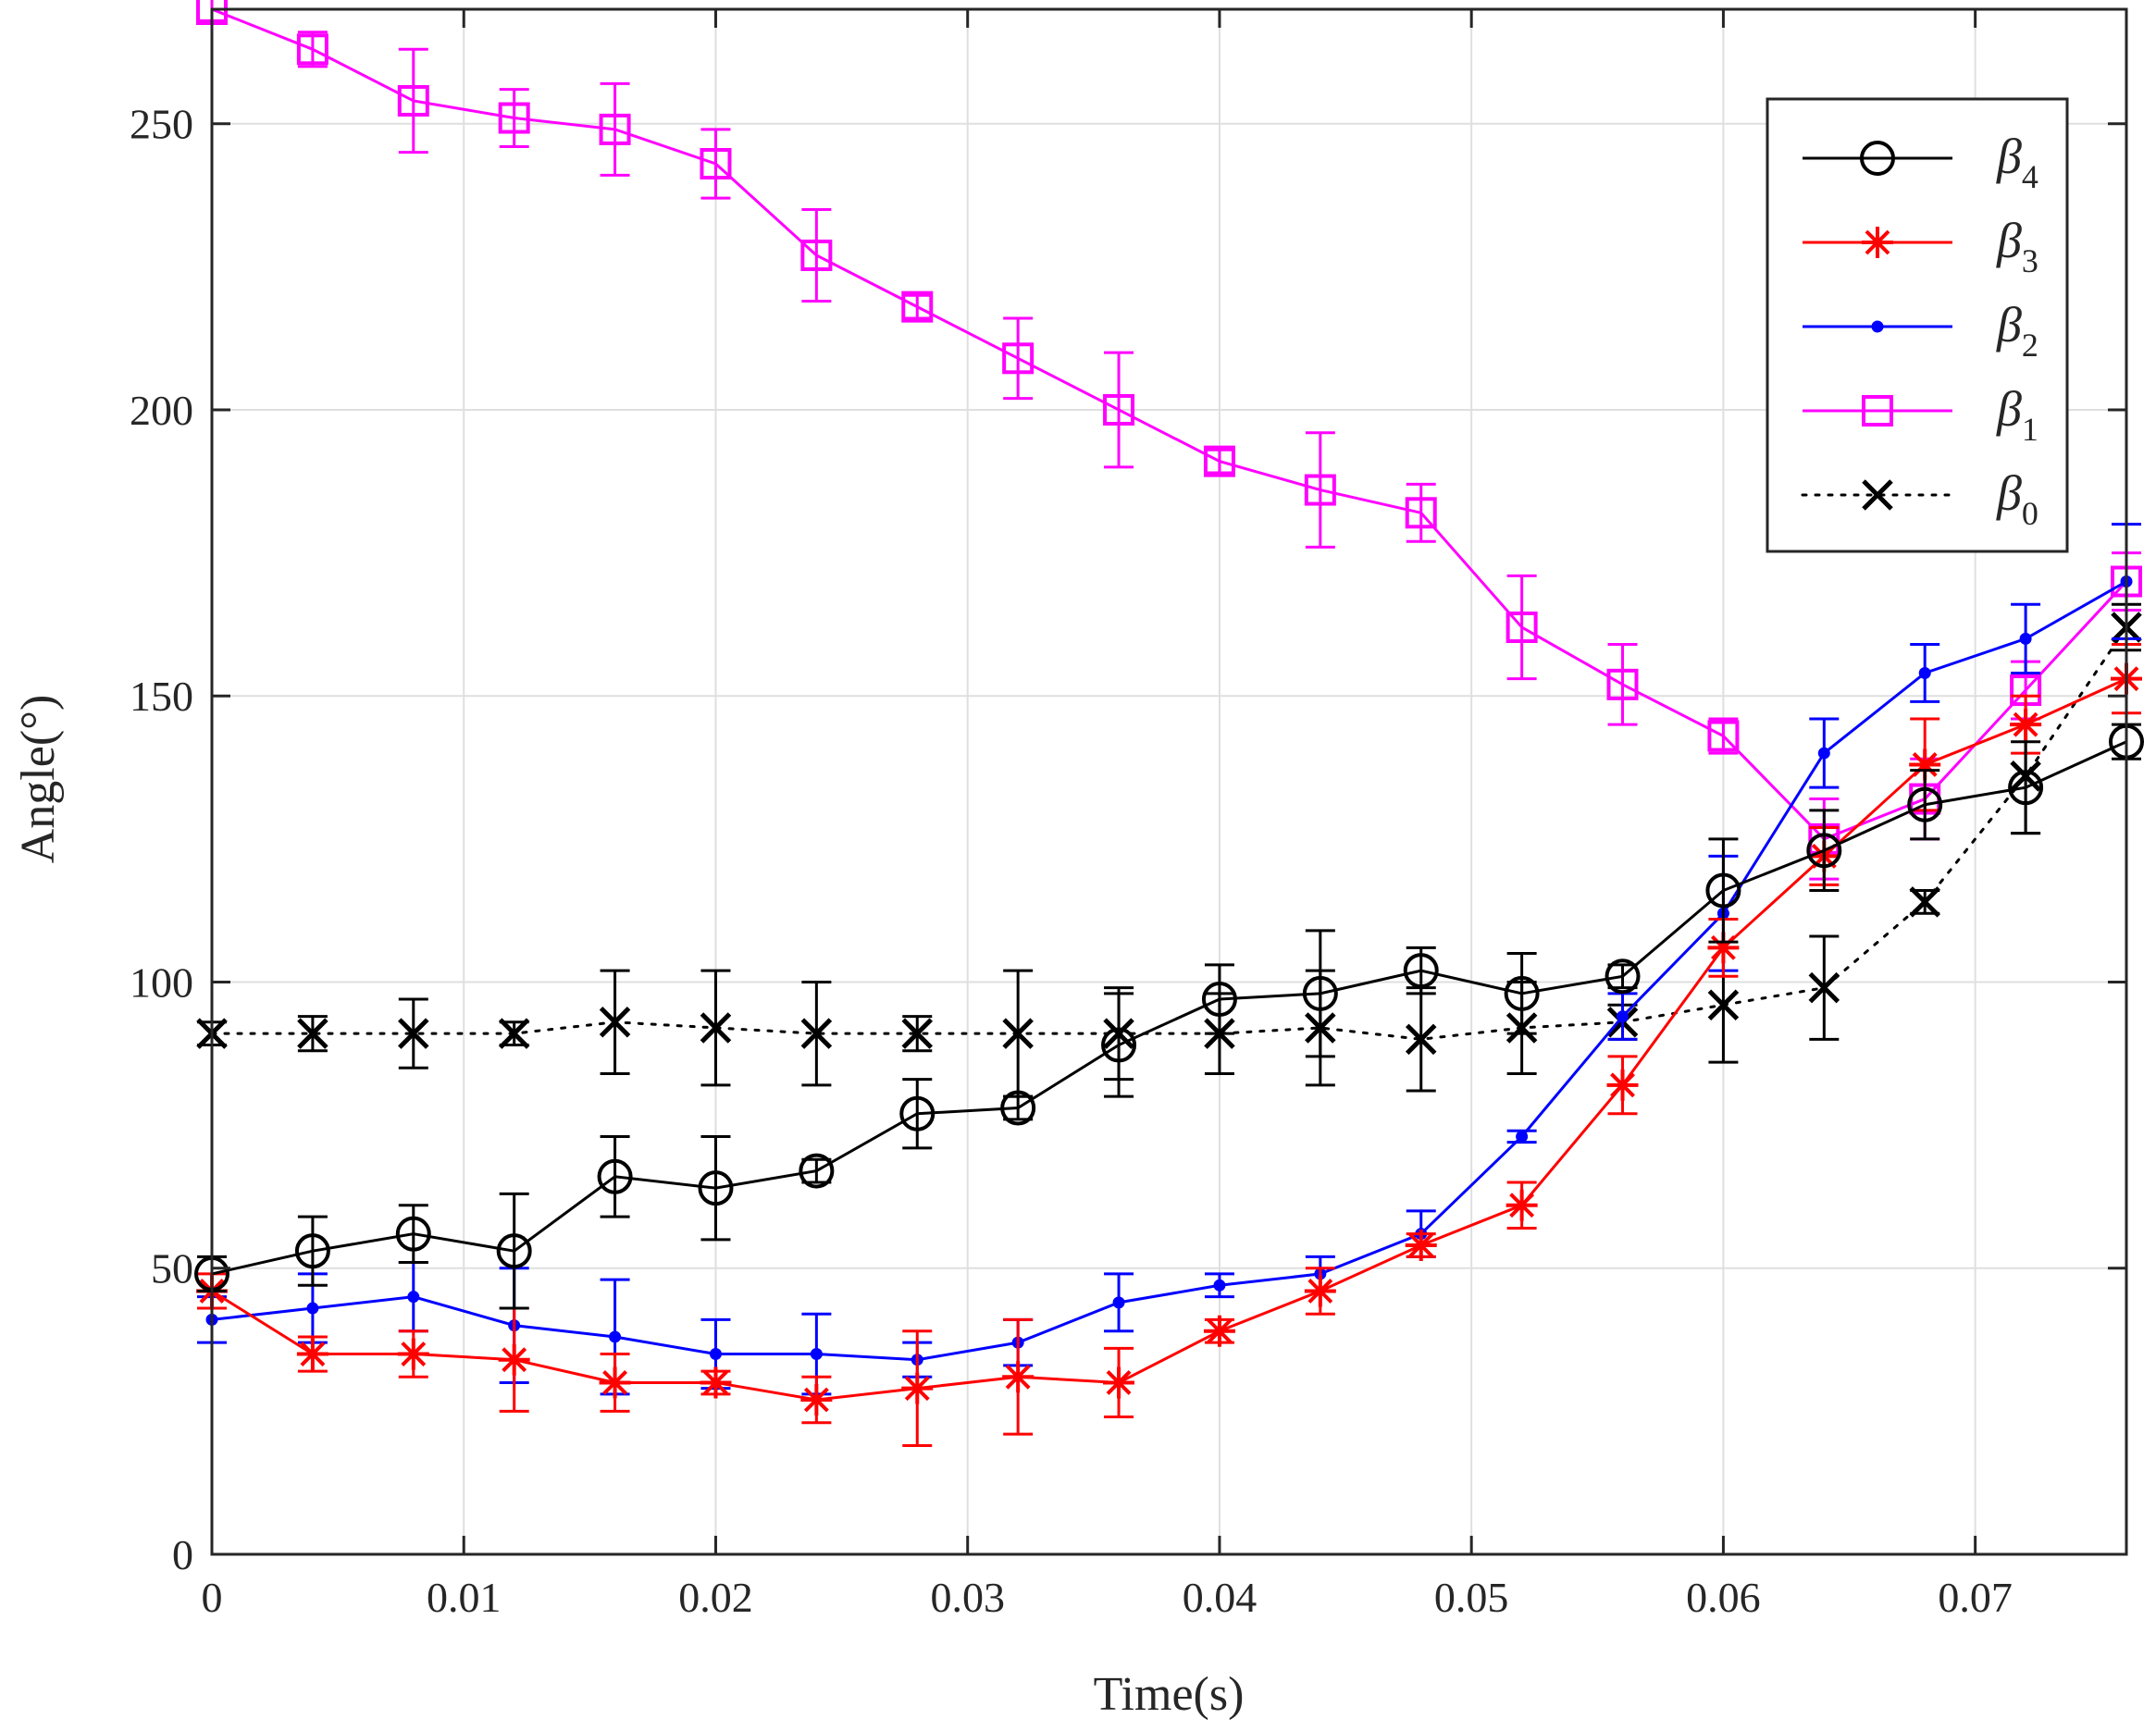 Image resolution: width=2156 pixels, height=1731 pixels. What do you see at coordinates (1919, 498) in the screenshot?
I see `legend-entry-0: β0` at bounding box center [1919, 498].